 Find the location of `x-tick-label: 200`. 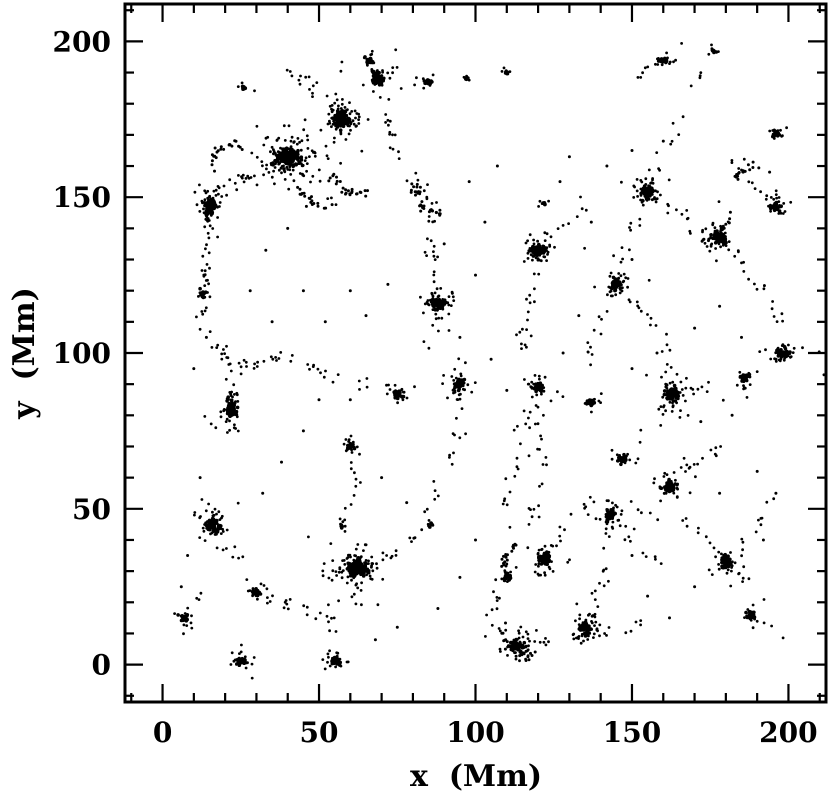

x-tick-label: 200 is located at coordinates (788, 732).